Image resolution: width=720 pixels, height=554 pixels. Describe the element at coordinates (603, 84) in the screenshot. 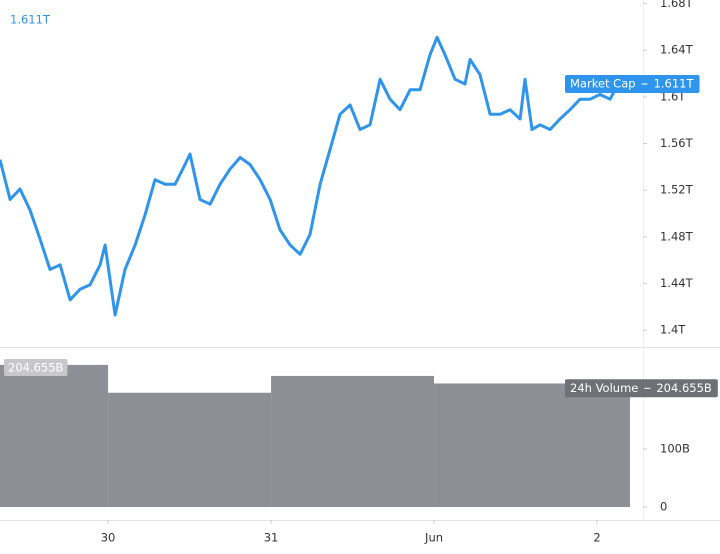

I see `badge-name: Market Cap` at that location.